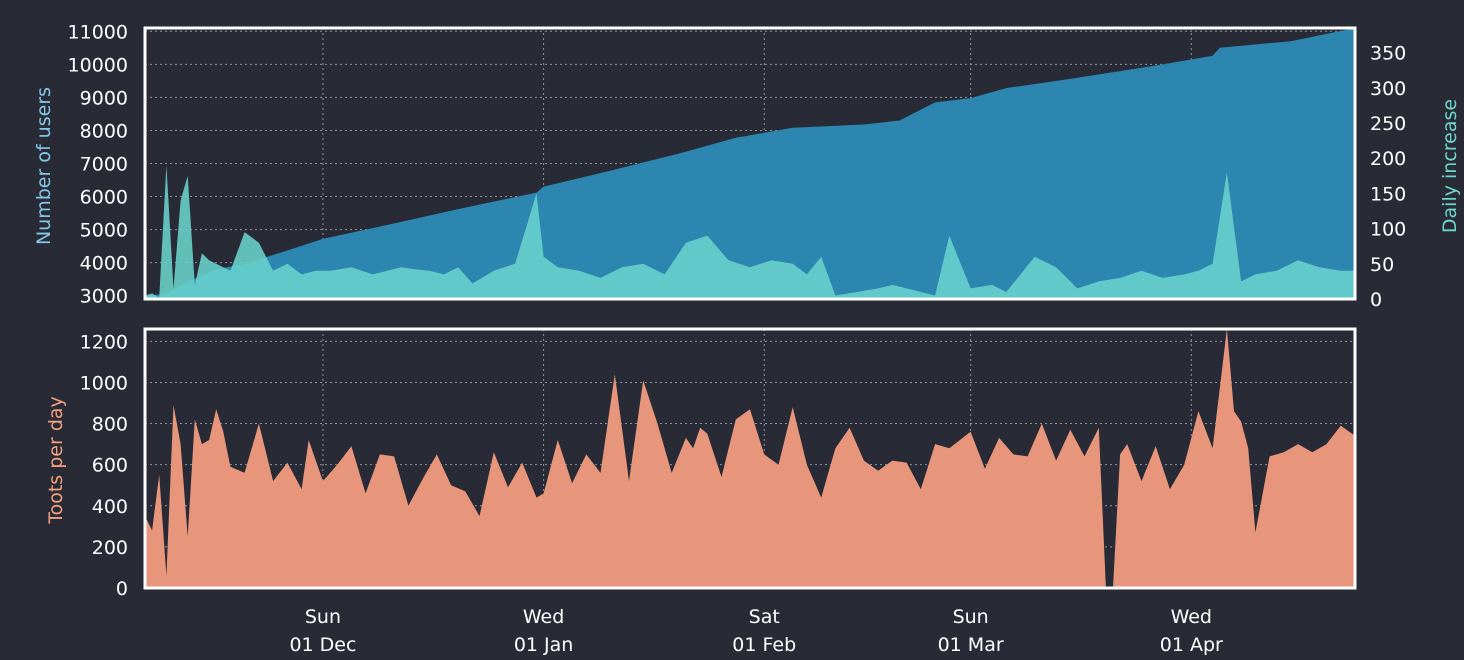  What do you see at coordinates (1388, 54) in the screenshot?
I see `daily-increase-tick-label: 350` at bounding box center [1388, 54].